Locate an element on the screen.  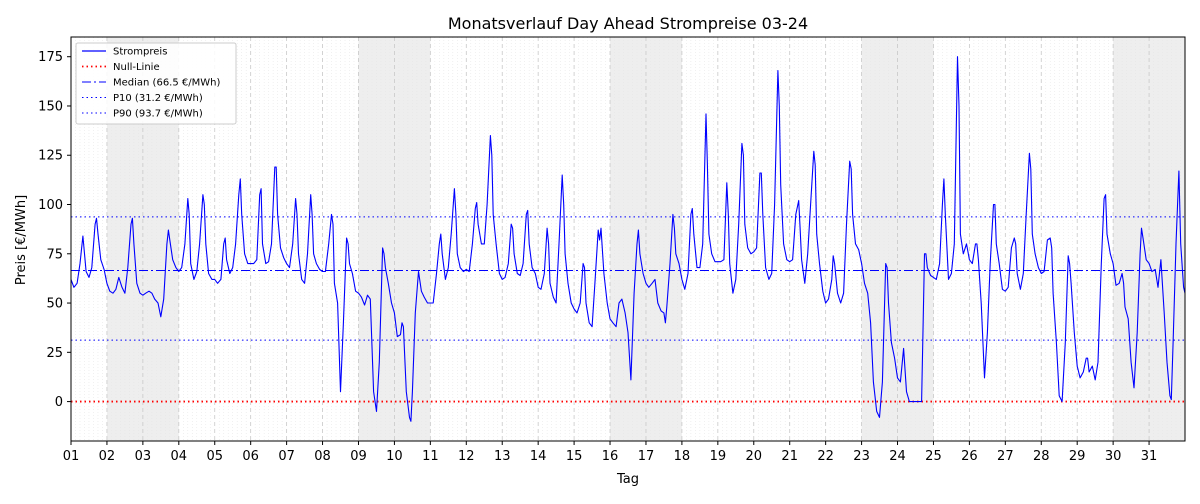
x-tick-label: 08 is located at coordinates (322, 456).